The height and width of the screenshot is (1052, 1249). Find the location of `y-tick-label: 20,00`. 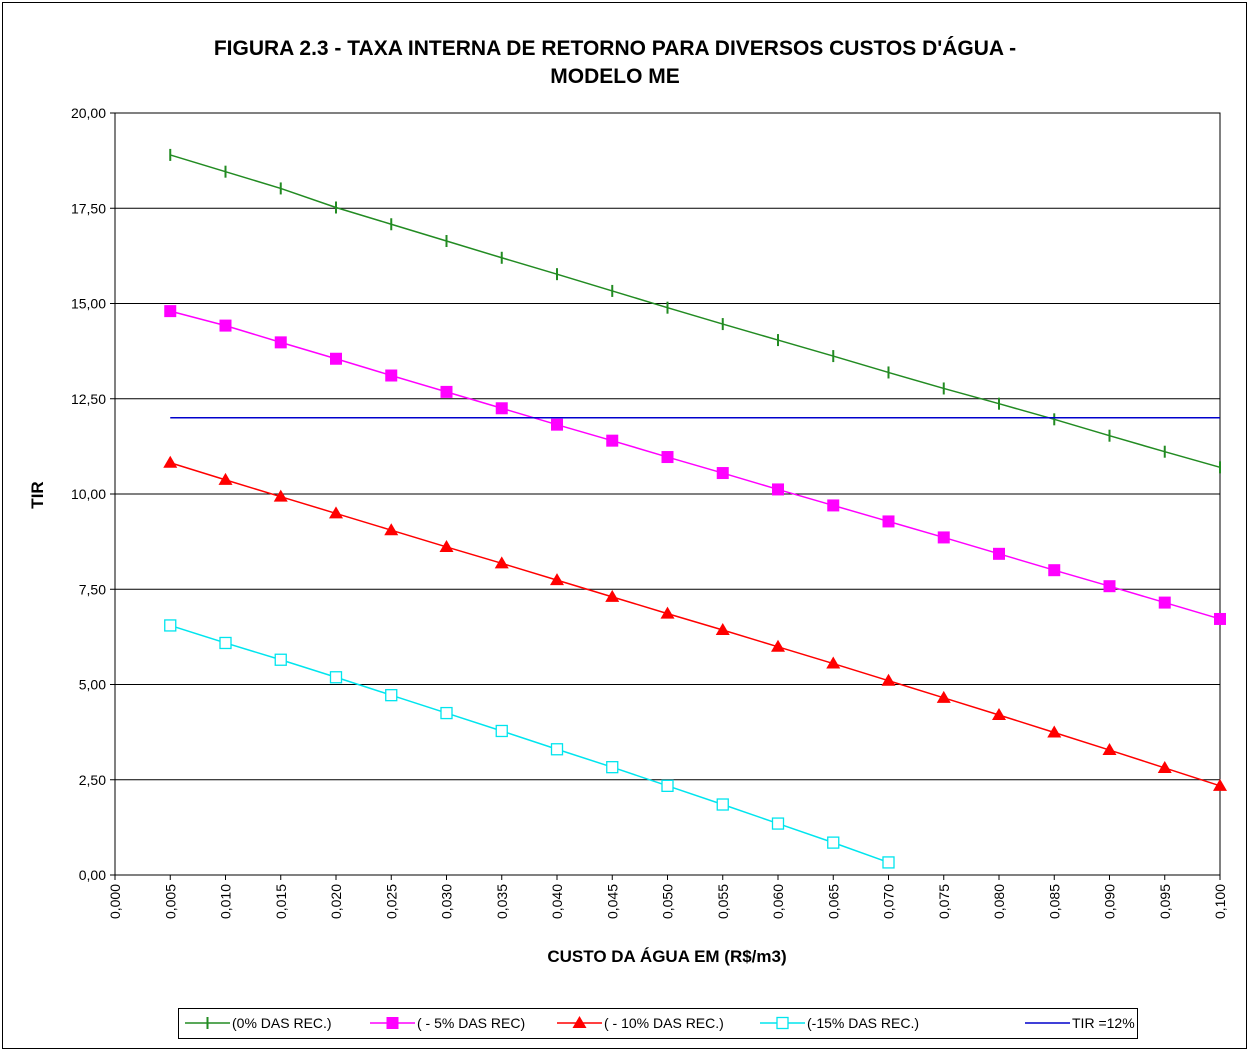

y-tick-label: 20,00 is located at coordinates (88, 113).